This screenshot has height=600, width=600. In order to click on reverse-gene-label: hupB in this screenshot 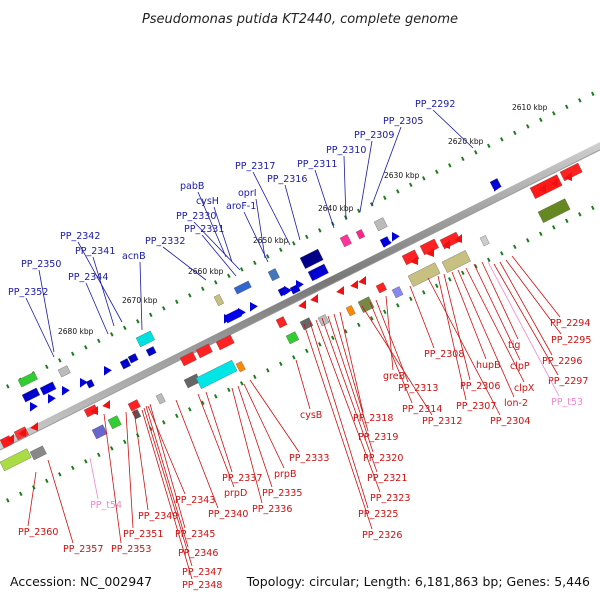, I will do `click(488, 365)`.